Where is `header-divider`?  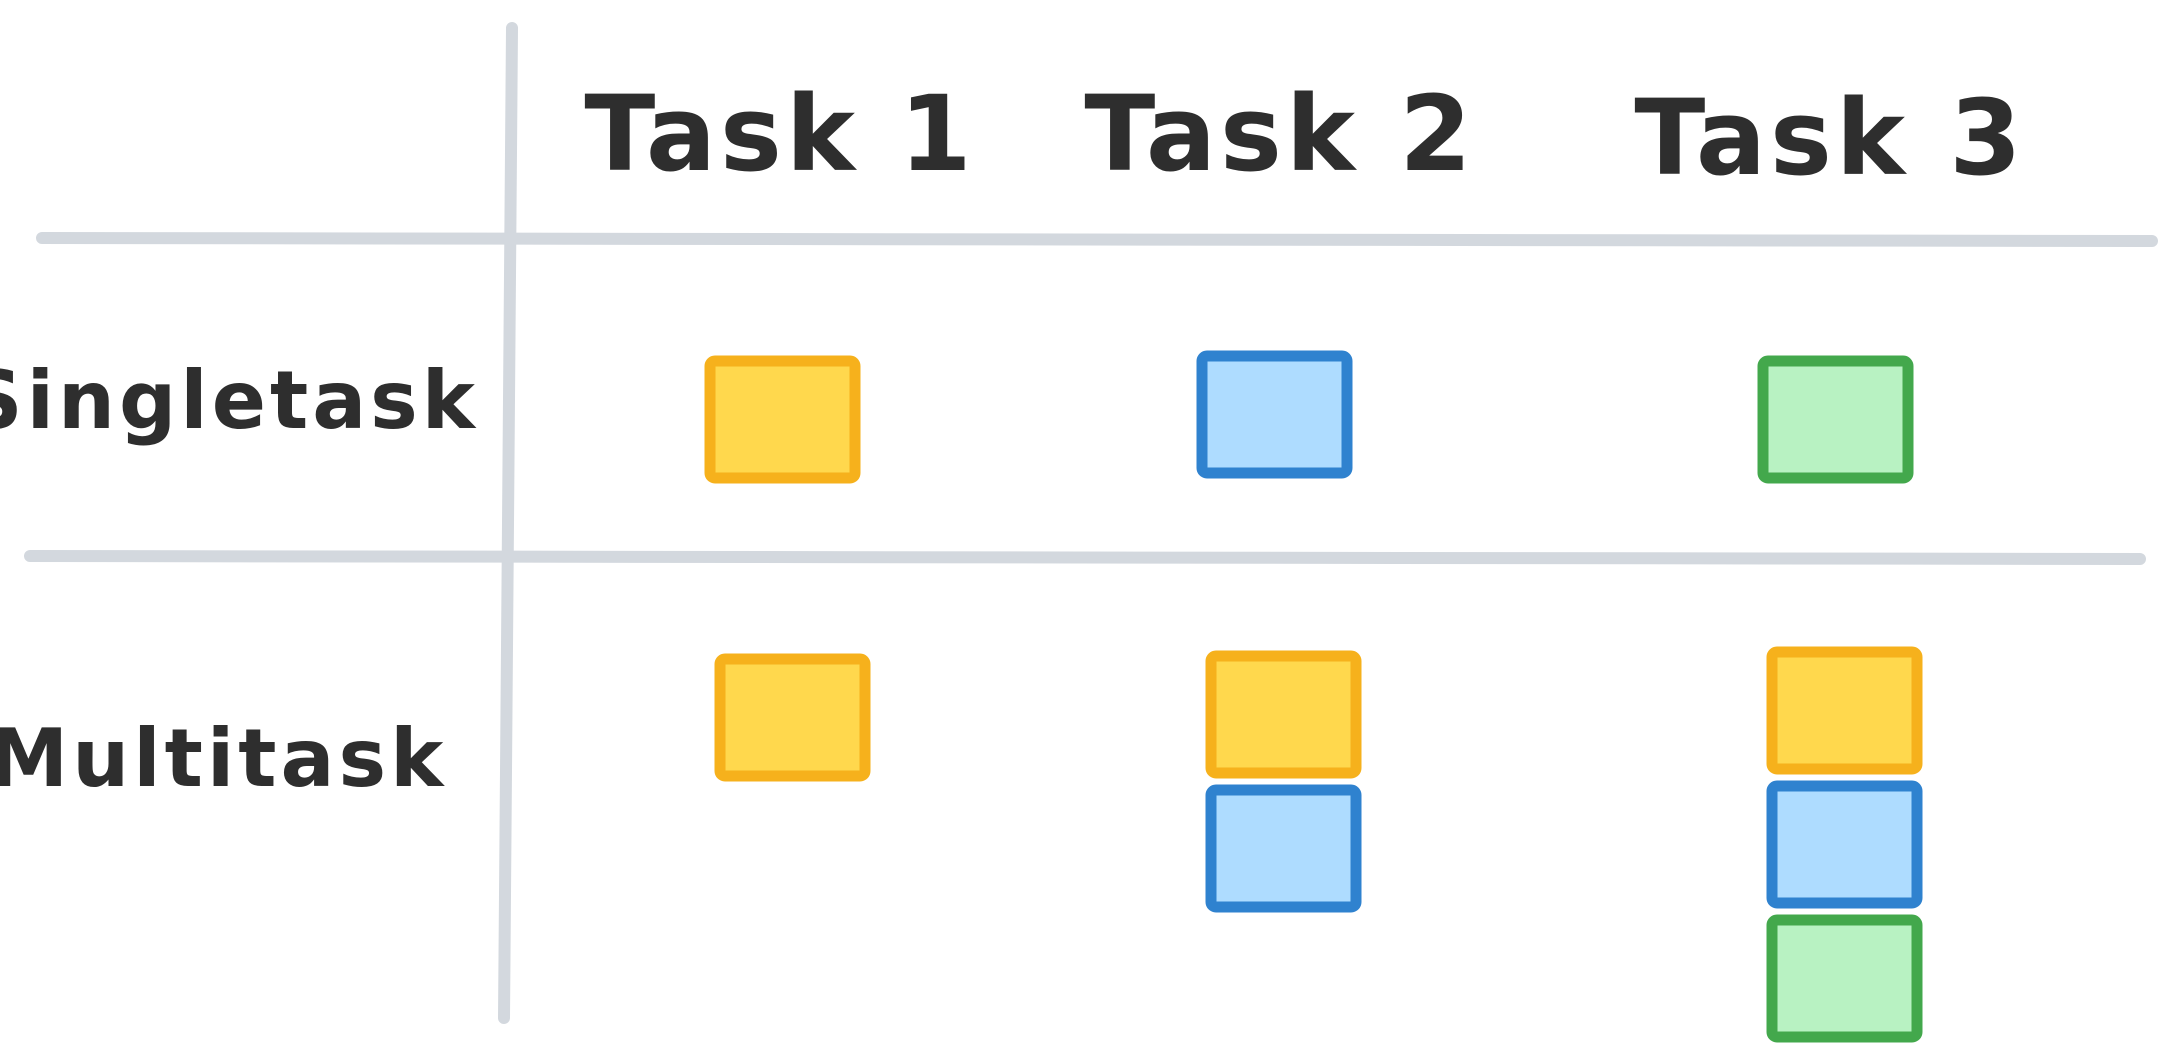 header-divider is located at coordinates (1097, 239).